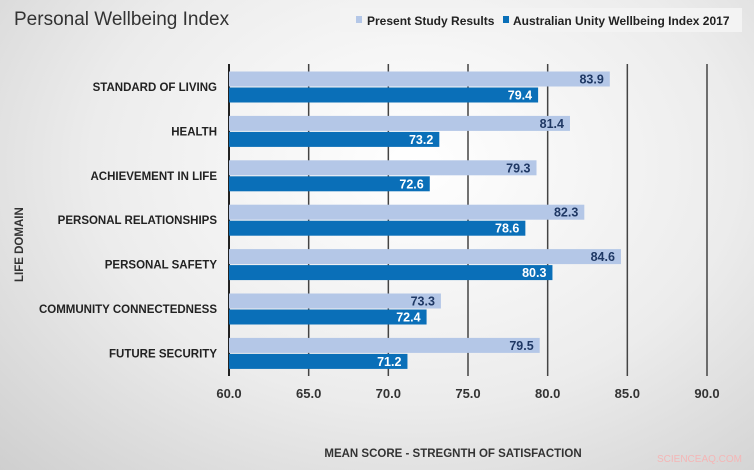 This screenshot has height=470, width=754. I want to click on x-tick-label: 90.0, so click(706, 393).